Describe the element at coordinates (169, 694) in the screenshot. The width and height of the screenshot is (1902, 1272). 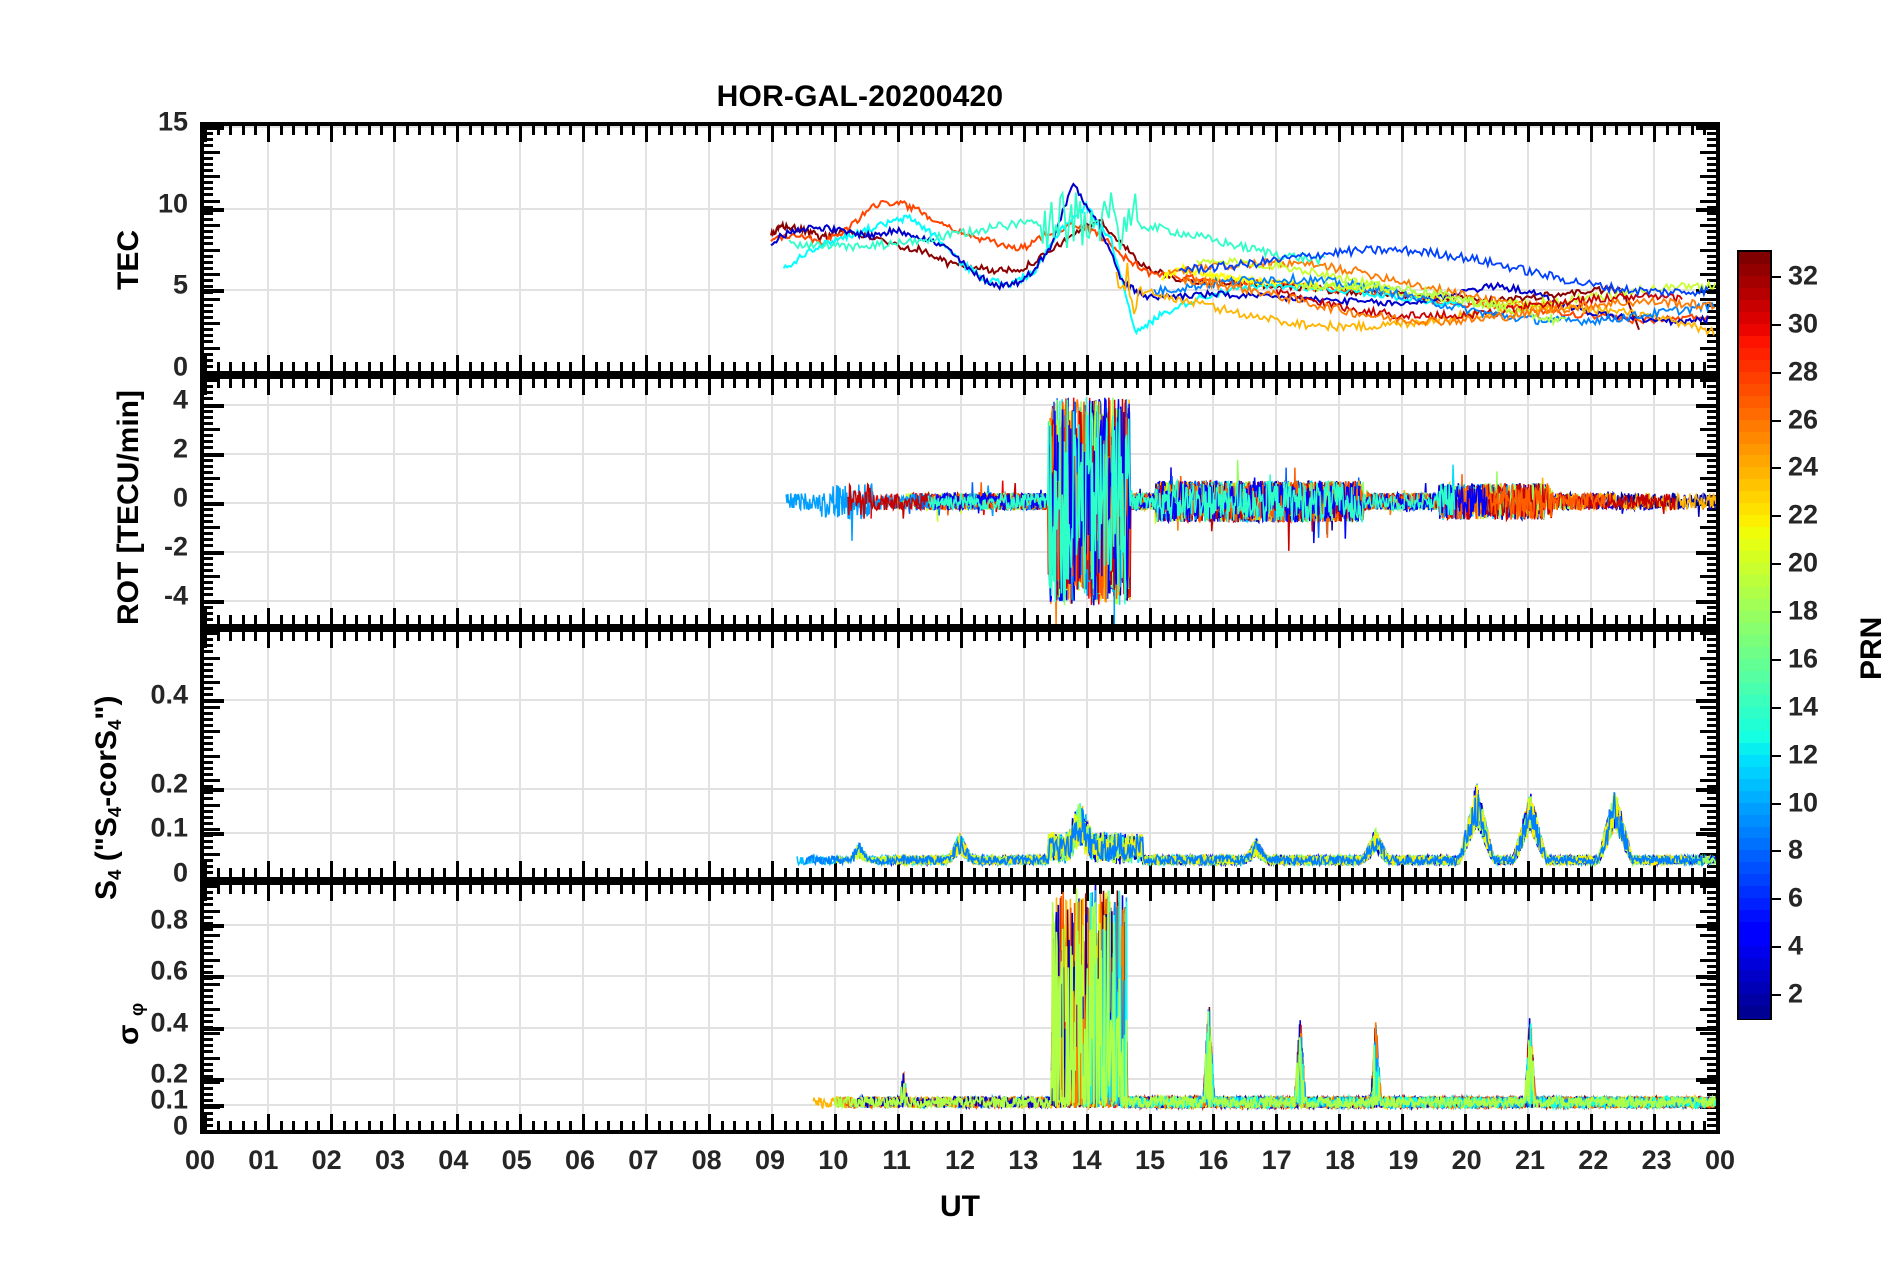
I see `y-tick-label: 0.4` at that location.